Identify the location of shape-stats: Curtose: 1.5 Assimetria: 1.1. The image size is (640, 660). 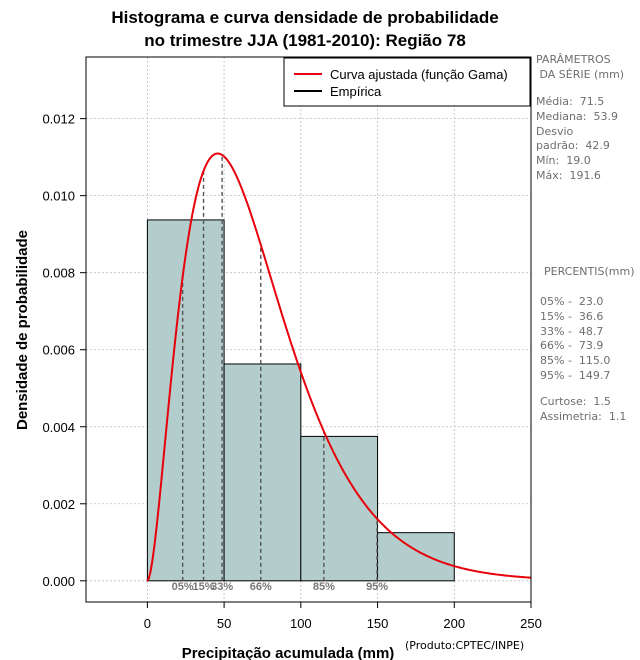
(583, 409).